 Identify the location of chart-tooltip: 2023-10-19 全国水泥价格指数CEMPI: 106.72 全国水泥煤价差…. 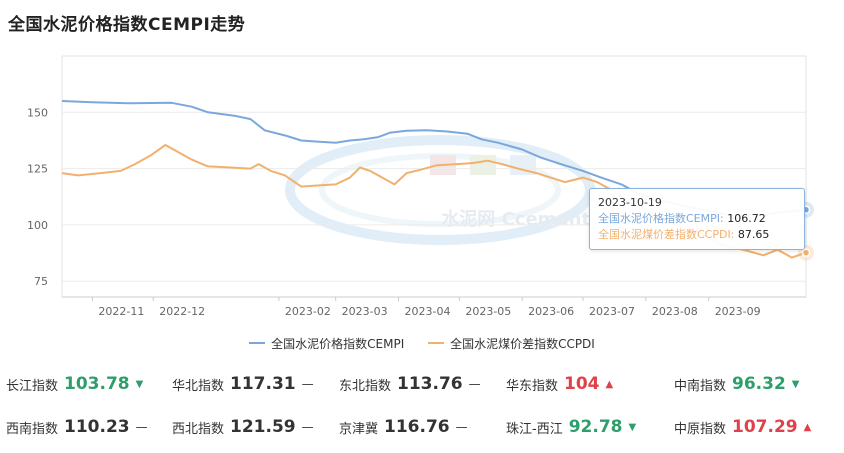
(697, 219).